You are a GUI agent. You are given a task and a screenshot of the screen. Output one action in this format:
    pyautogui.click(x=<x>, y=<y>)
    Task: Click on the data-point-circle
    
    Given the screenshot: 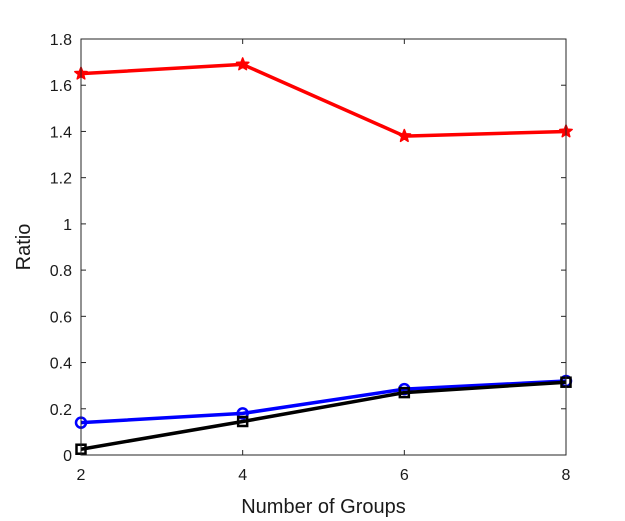 What is the action you would take?
    pyautogui.click(x=242, y=413)
    